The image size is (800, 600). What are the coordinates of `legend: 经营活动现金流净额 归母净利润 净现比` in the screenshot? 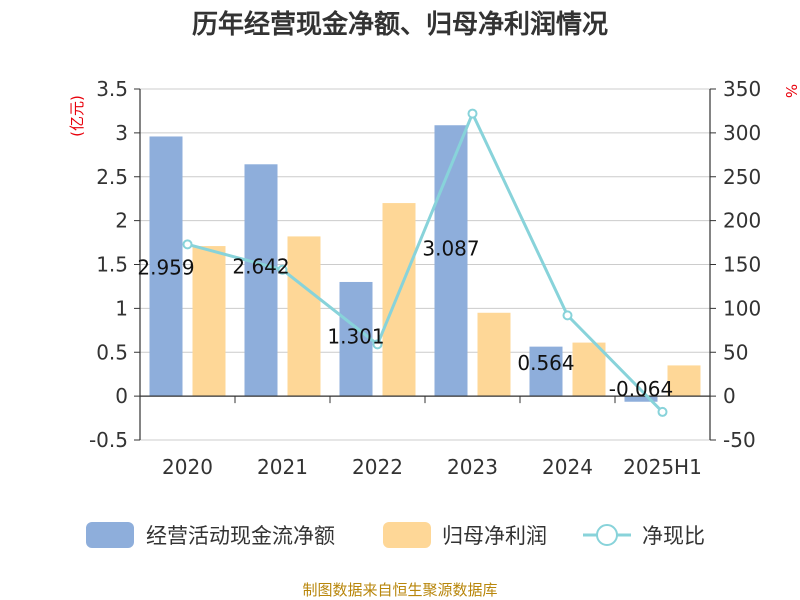 It's located at (395, 535).